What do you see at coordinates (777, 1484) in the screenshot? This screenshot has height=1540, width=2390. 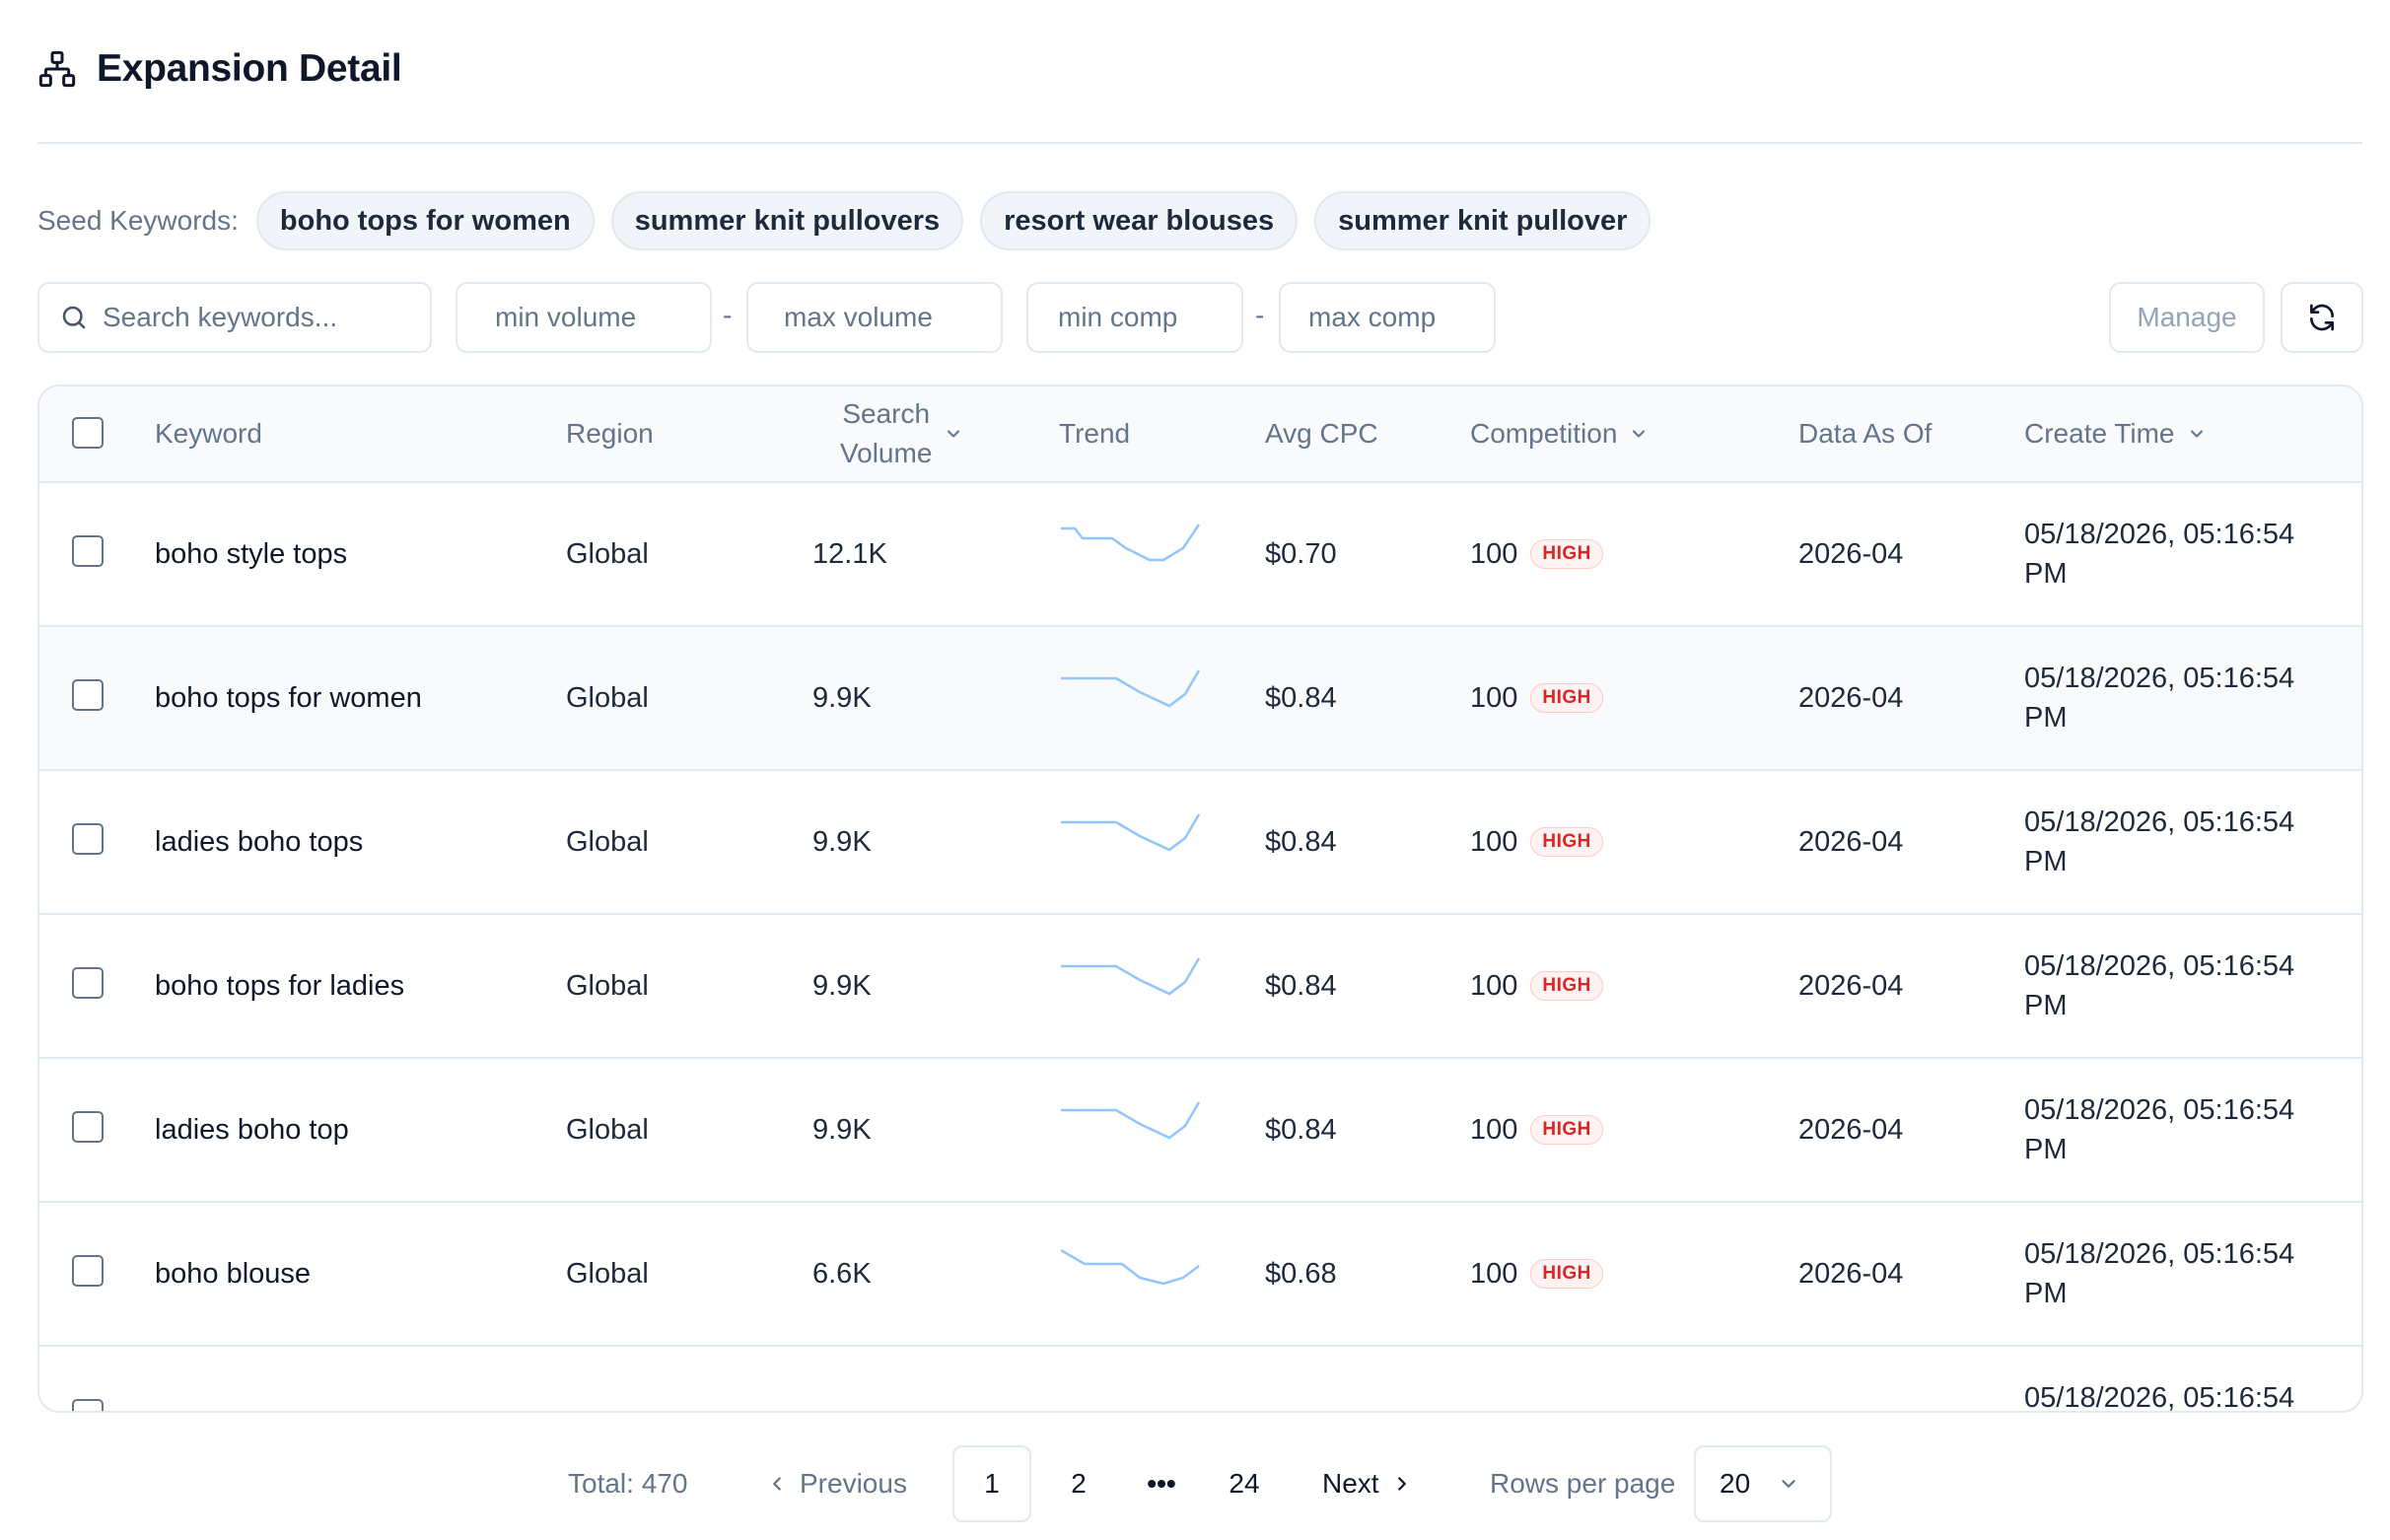 I see `chevron-left-icon` at bounding box center [777, 1484].